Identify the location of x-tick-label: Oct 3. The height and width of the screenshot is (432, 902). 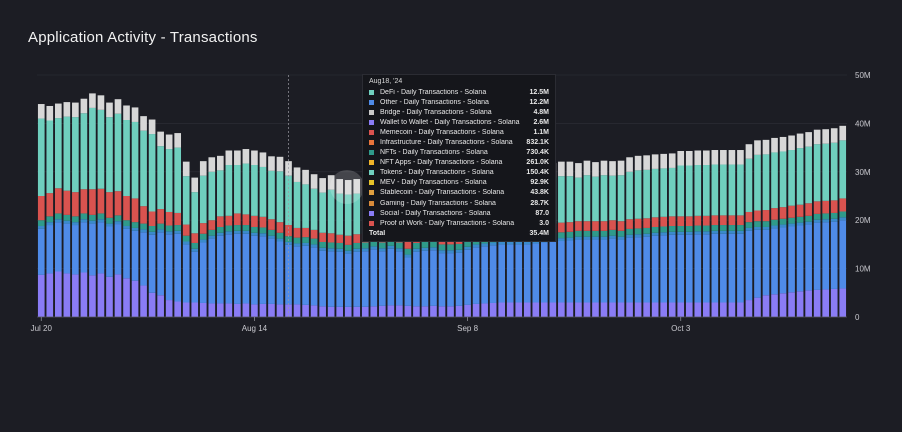
(681, 328).